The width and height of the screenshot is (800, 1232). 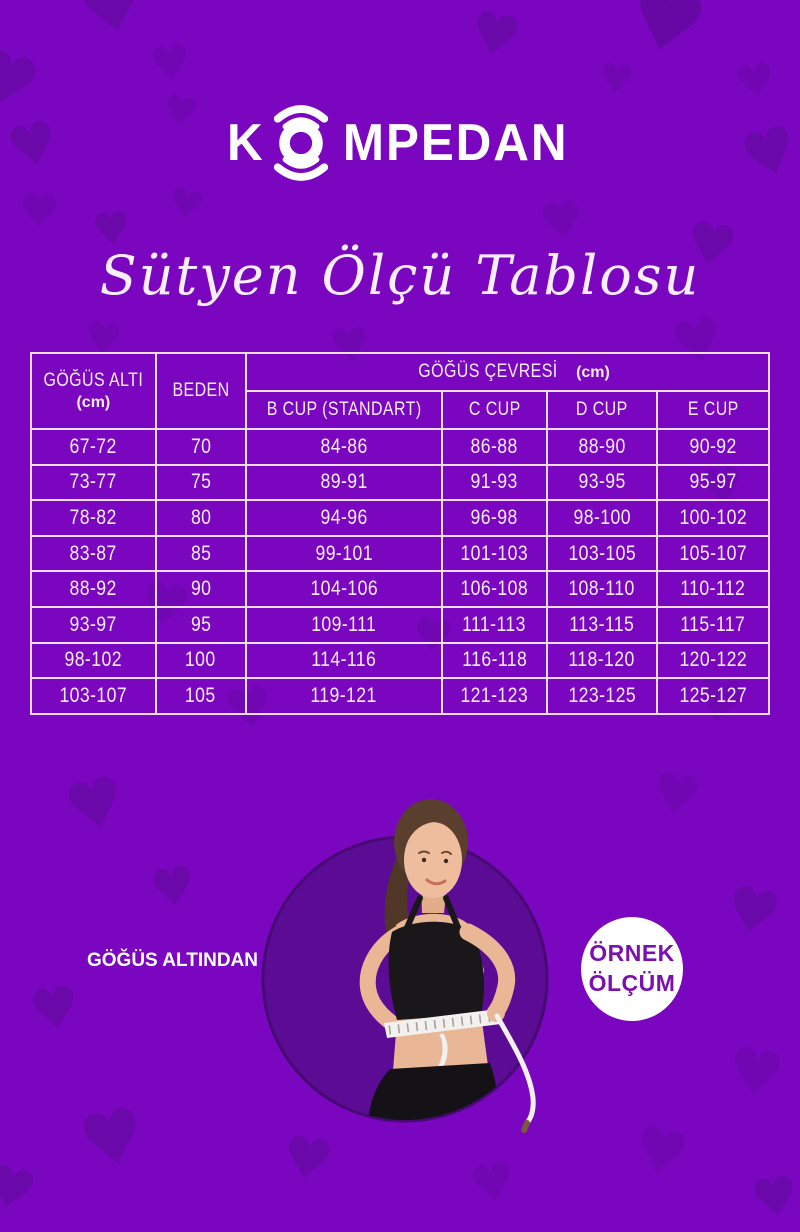 I want to click on cell-value: 95, so click(x=200, y=624).